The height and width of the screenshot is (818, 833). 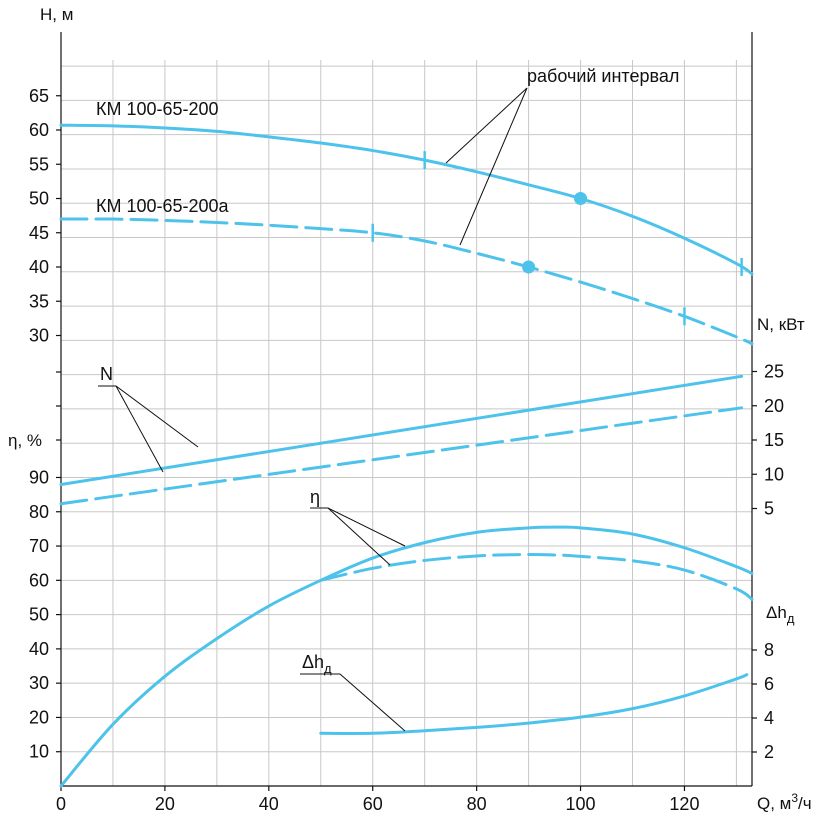 What do you see at coordinates (769, 752) in the screenshot?
I see `npsh-tick-label: 2` at bounding box center [769, 752].